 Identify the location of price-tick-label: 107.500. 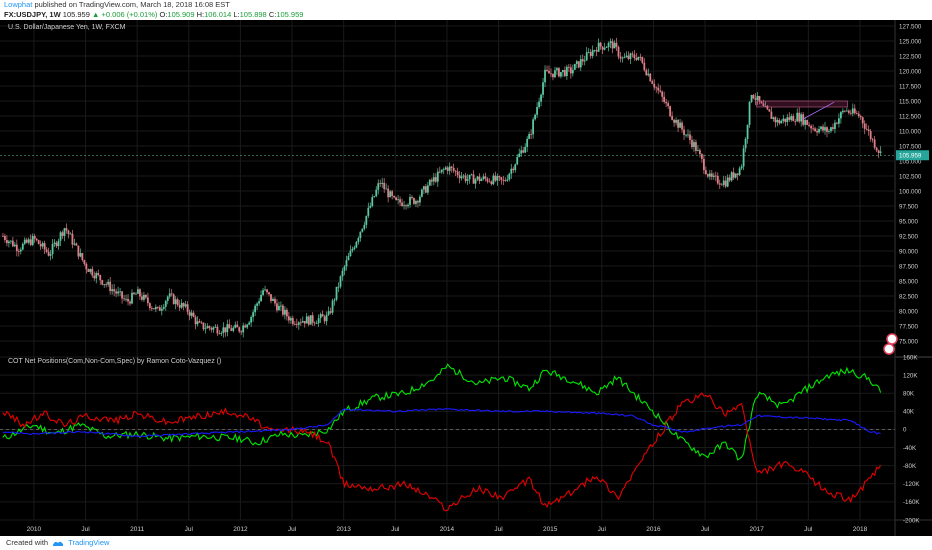
(910, 146).